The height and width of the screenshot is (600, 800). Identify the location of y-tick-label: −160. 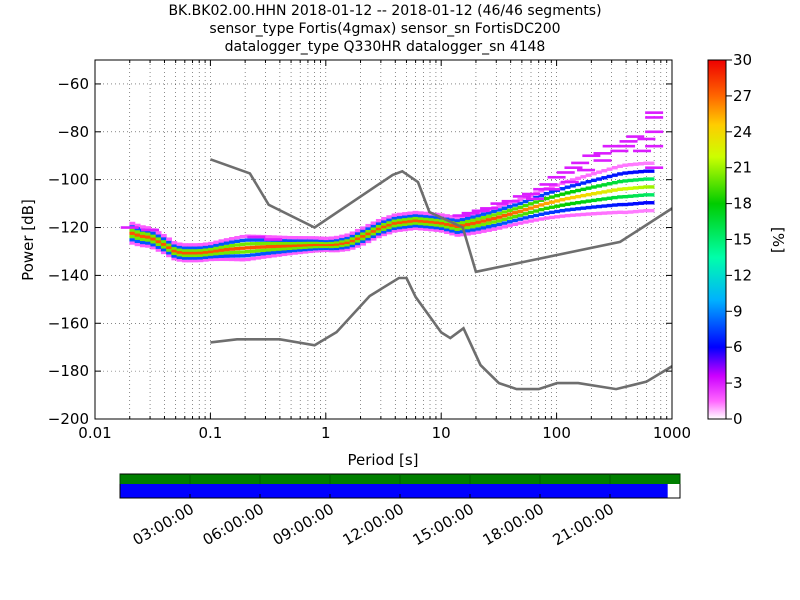
(68, 323).